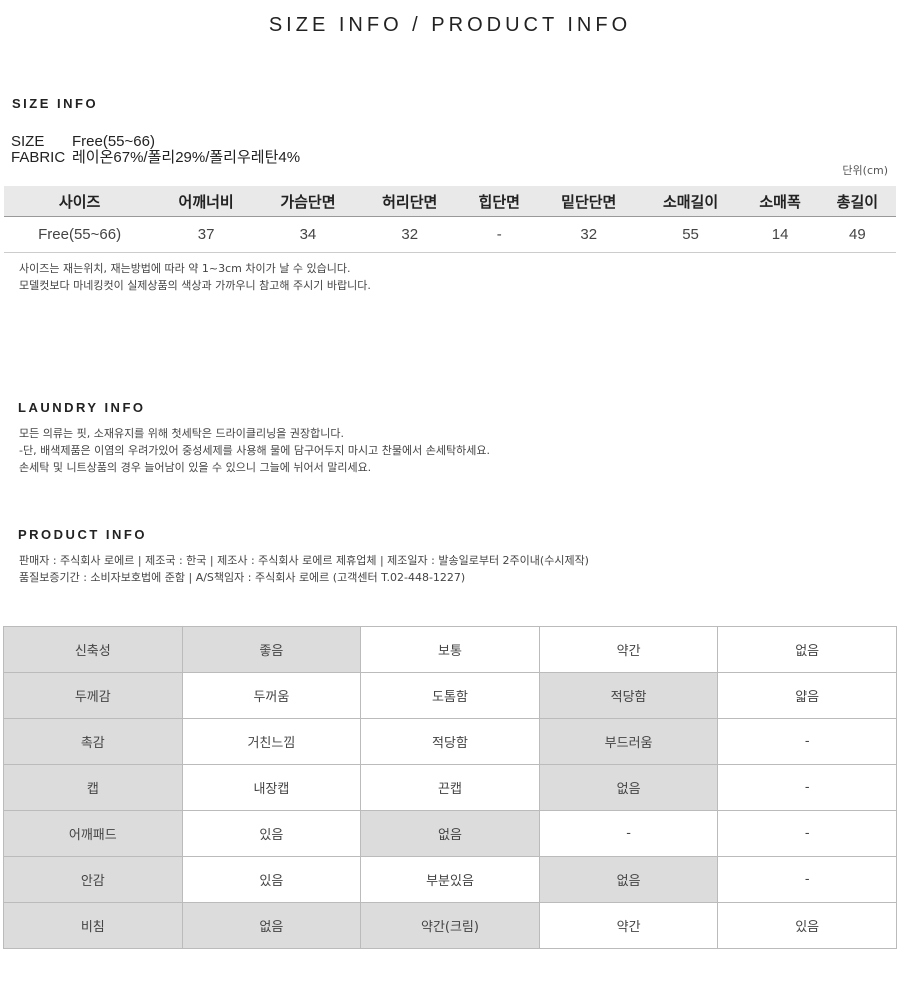 Image resolution: width=900 pixels, height=1000 pixels. Describe the element at coordinates (271, 649) in the screenshot. I see `attribute-option-selected: 좋음` at that location.